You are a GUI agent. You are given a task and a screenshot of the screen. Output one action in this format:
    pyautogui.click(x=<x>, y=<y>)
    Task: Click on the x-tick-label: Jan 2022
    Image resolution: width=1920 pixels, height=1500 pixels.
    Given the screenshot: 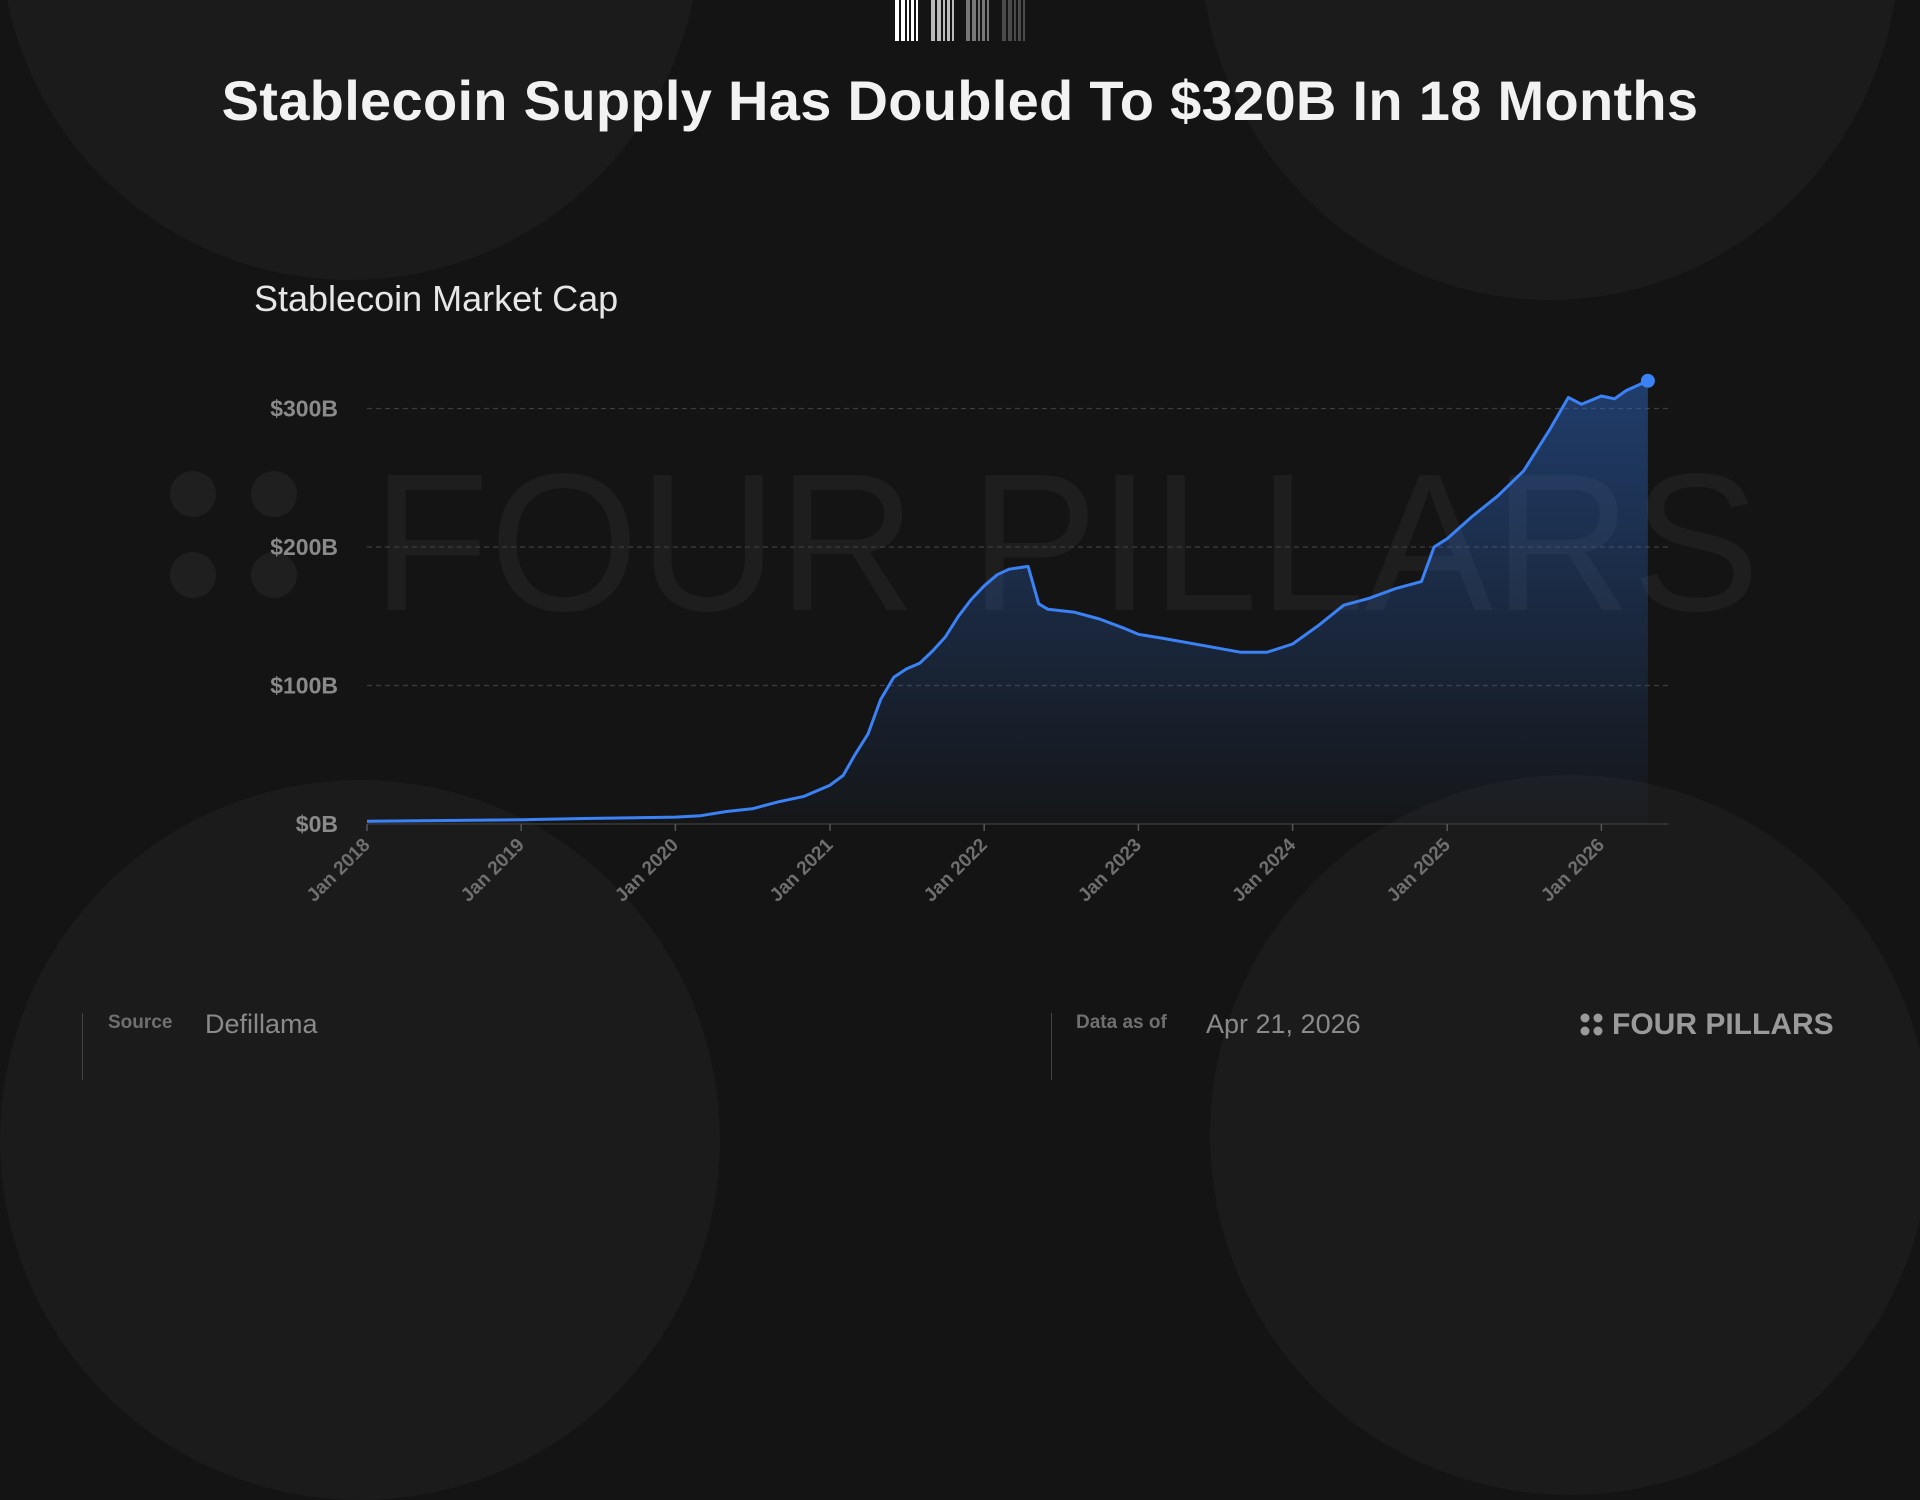 What is the action you would take?
    pyautogui.click(x=956, y=871)
    